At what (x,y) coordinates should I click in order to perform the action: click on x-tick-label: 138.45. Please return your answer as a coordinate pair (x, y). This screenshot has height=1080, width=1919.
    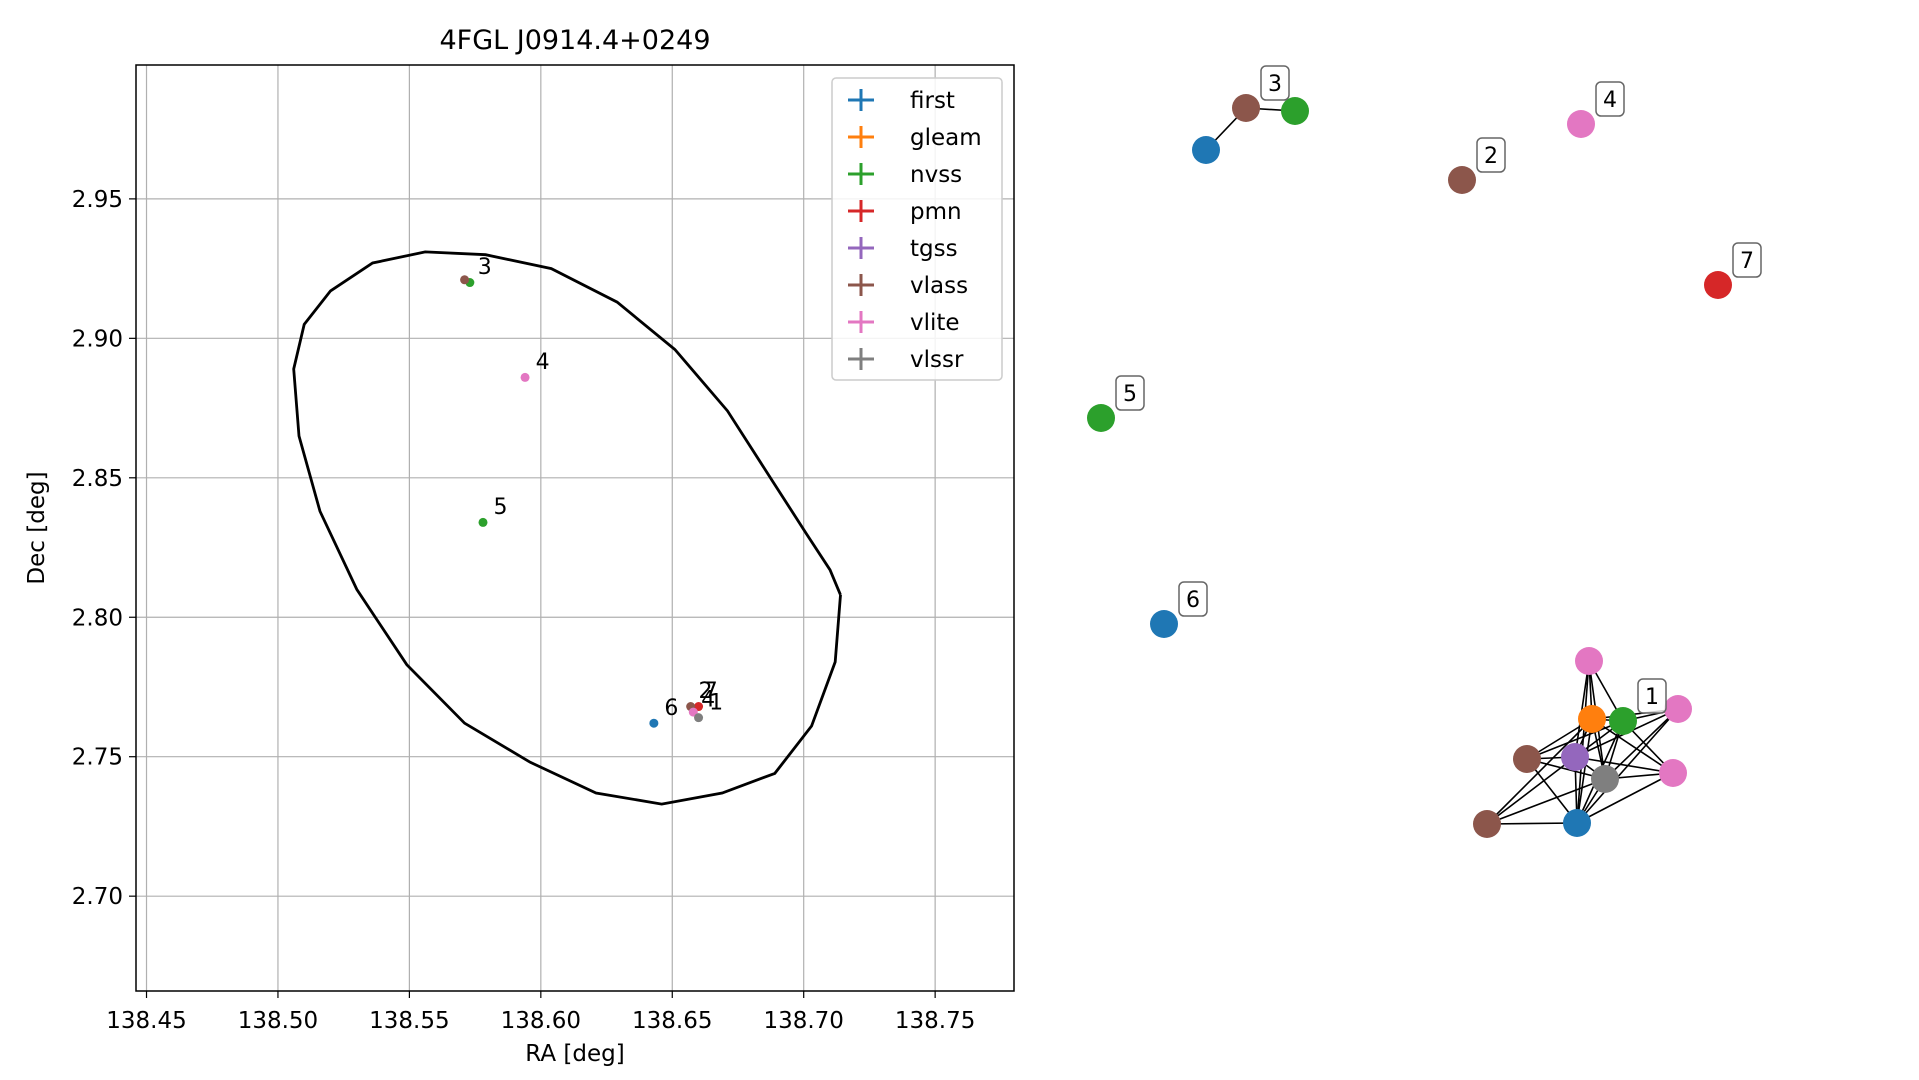
    Looking at the image, I should click on (146, 1021).